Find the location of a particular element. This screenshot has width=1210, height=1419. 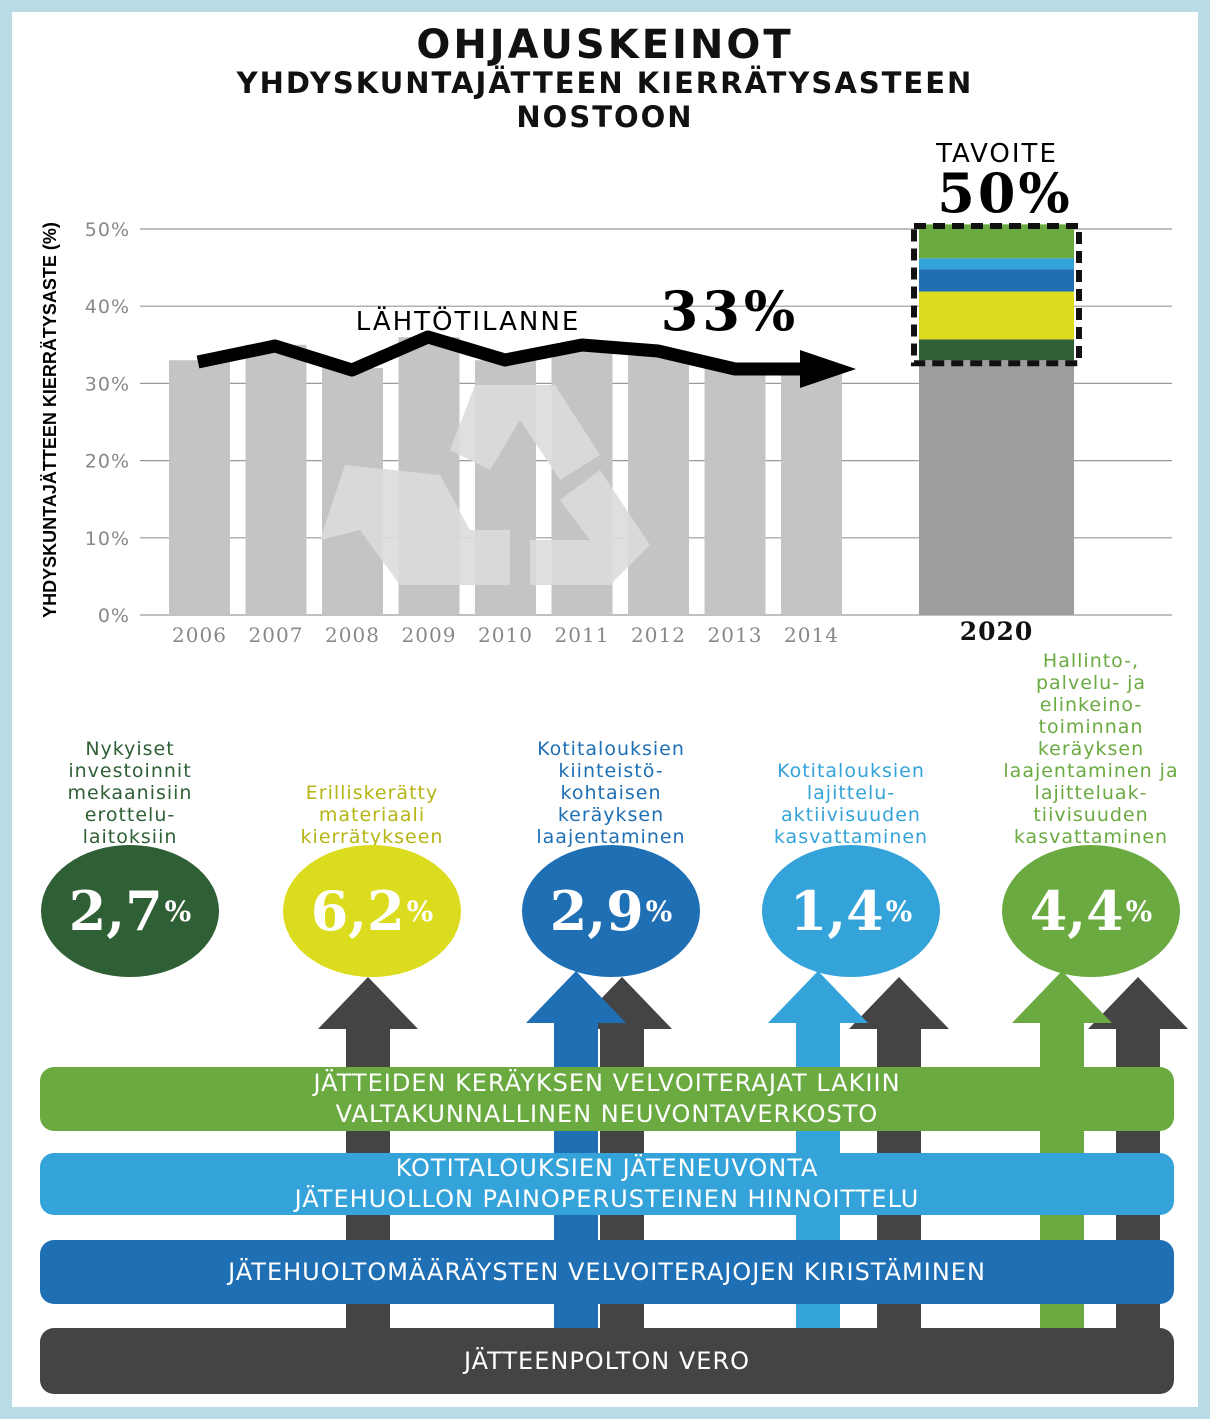

recycle-symbol-icon is located at coordinates (485, 485).